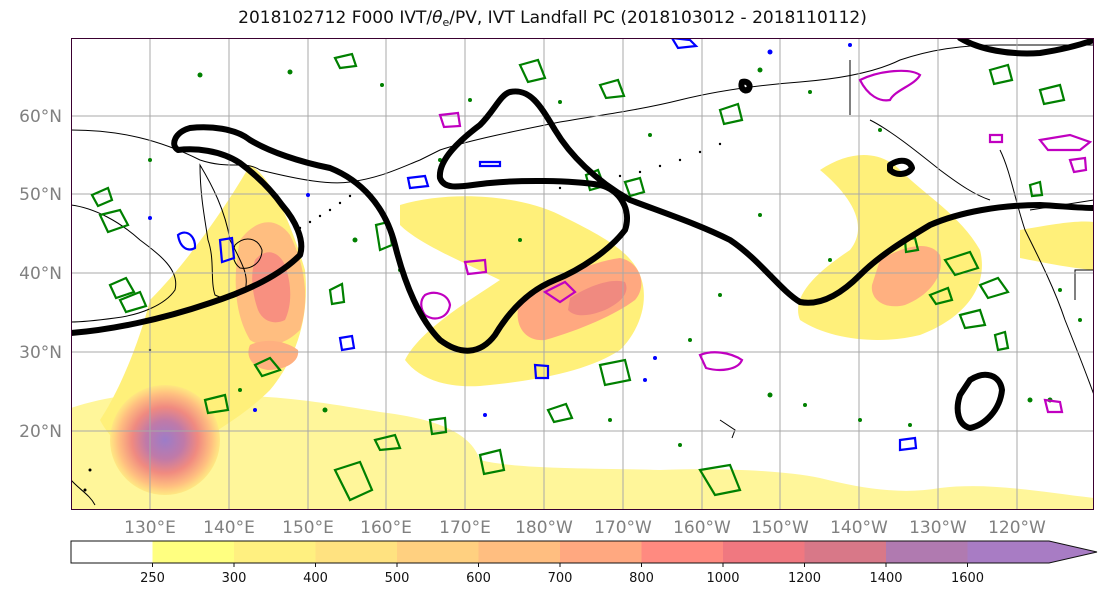 The image size is (1105, 603). I want to click on lon-label: 150°W, so click(780, 528).